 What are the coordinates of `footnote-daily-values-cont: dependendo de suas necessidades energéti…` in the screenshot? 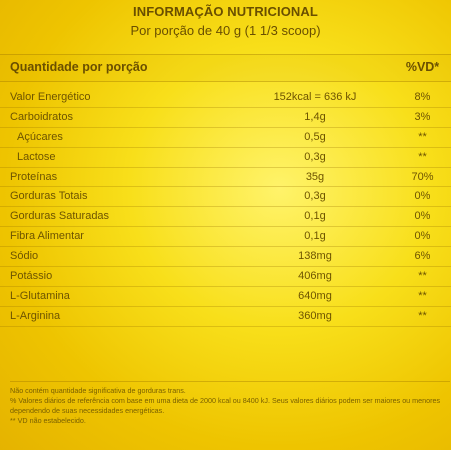 It's located at (87, 410).